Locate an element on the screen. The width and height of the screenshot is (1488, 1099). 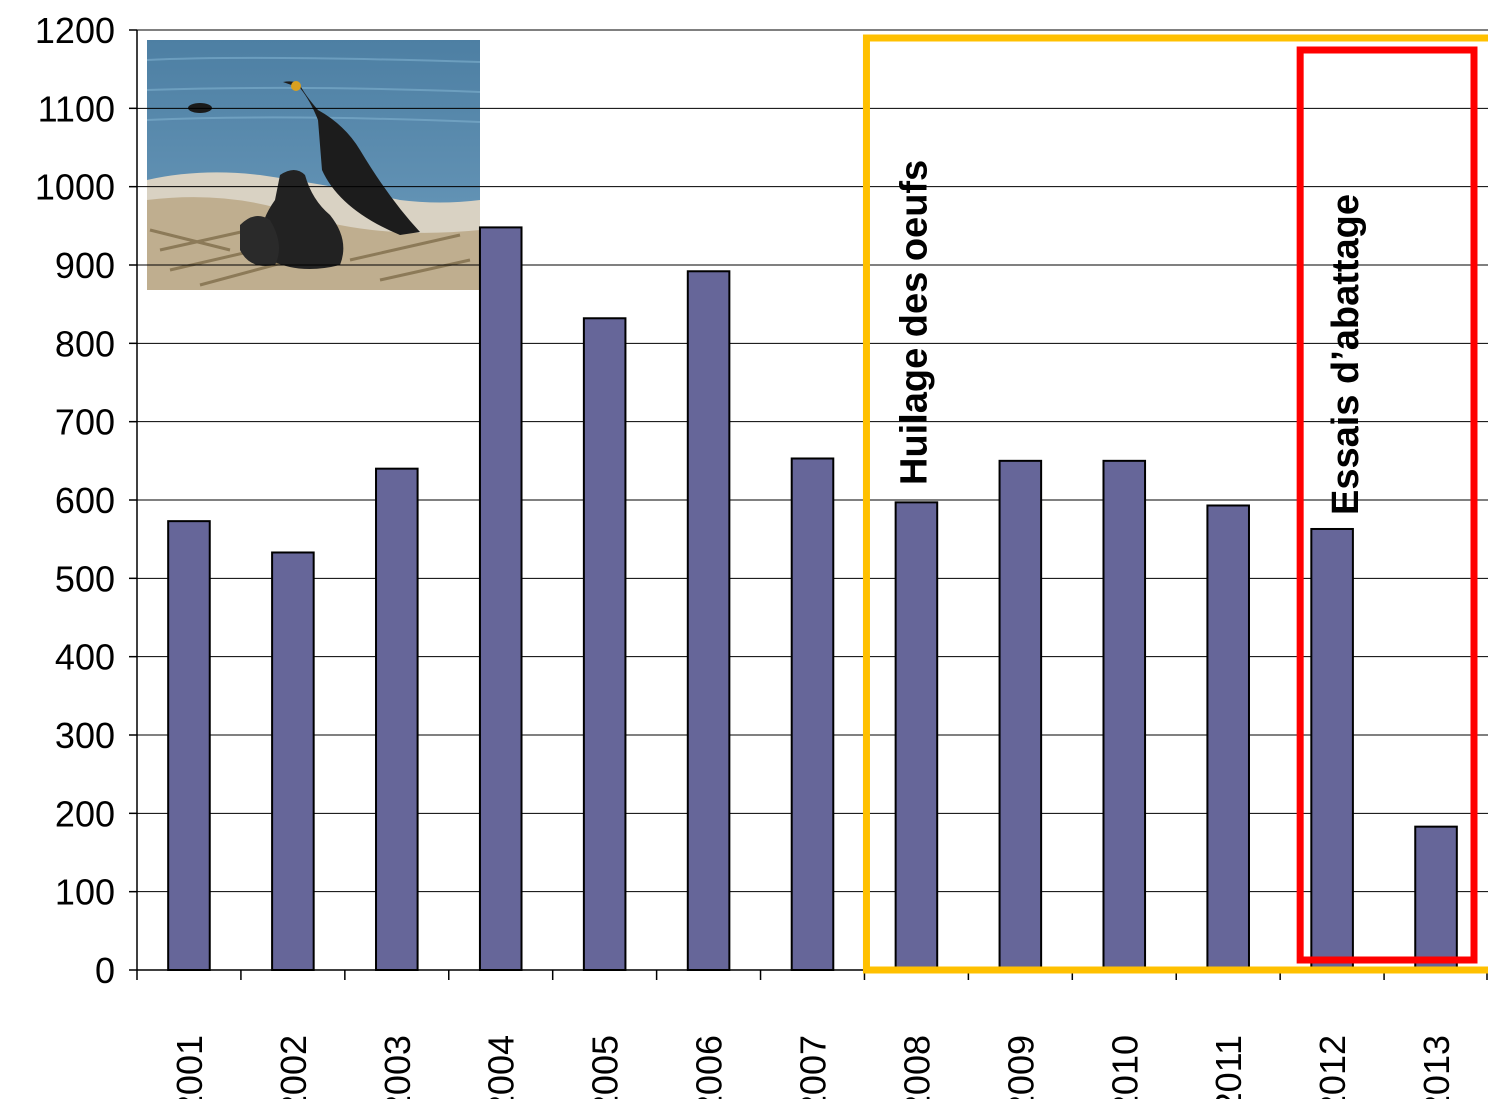
y-axis: 0 100 200 300 400 500 600 700 800 900 1000 1100 1200 is located at coordinates (86, 500).